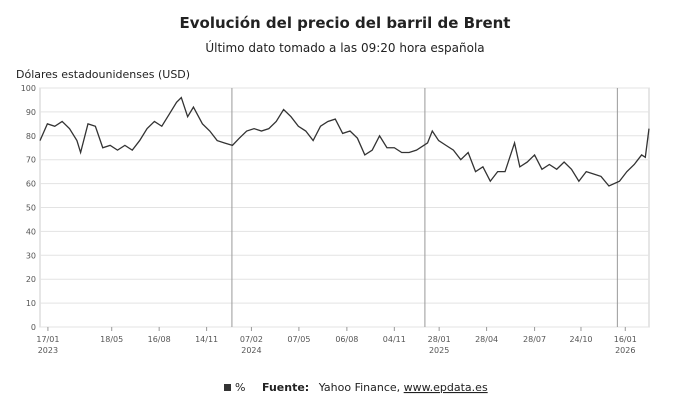  What do you see at coordinates (31, 208) in the screenshot?
I see `y-tick-label: 50` at bounding box center [31, 208].